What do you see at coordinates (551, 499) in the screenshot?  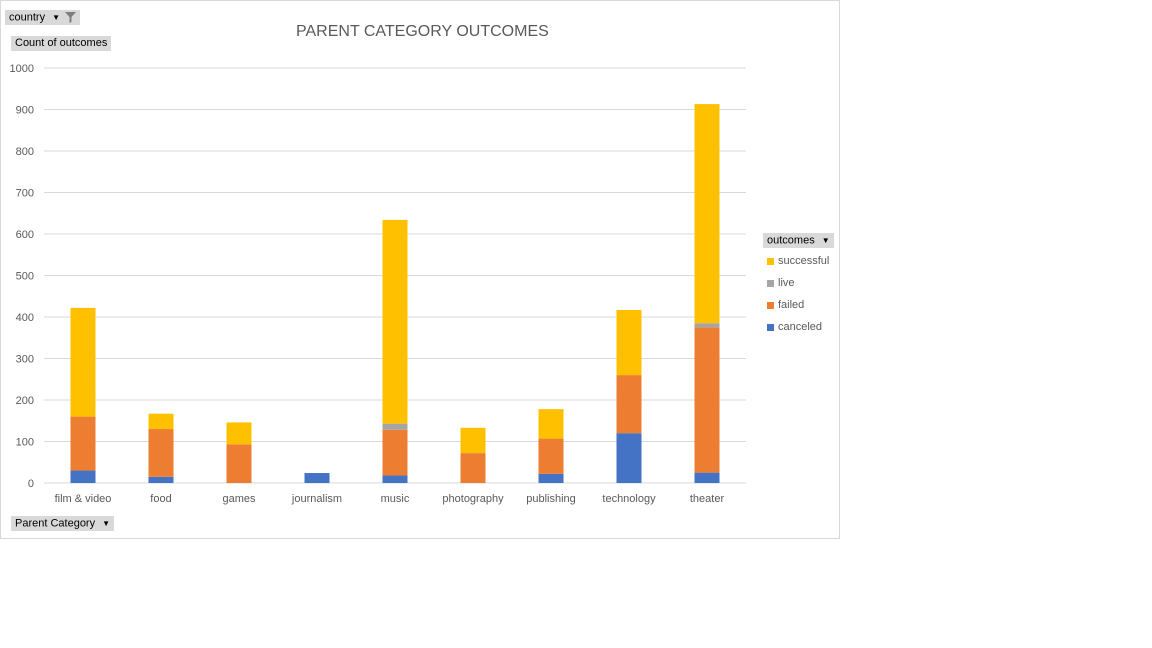 I see `x-tick-label: publishing` at bounding box center [551, 499].